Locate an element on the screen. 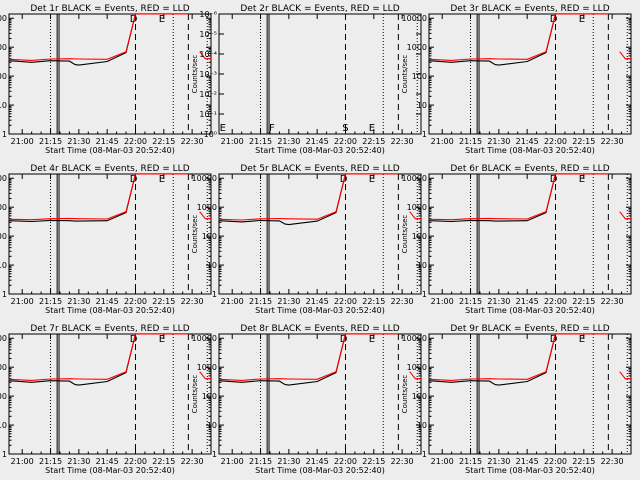 Image resolution: width=640 pixels, height=480 pixels. y-tick-label: 10⁻⁶ is located at coordinates (208, 14).